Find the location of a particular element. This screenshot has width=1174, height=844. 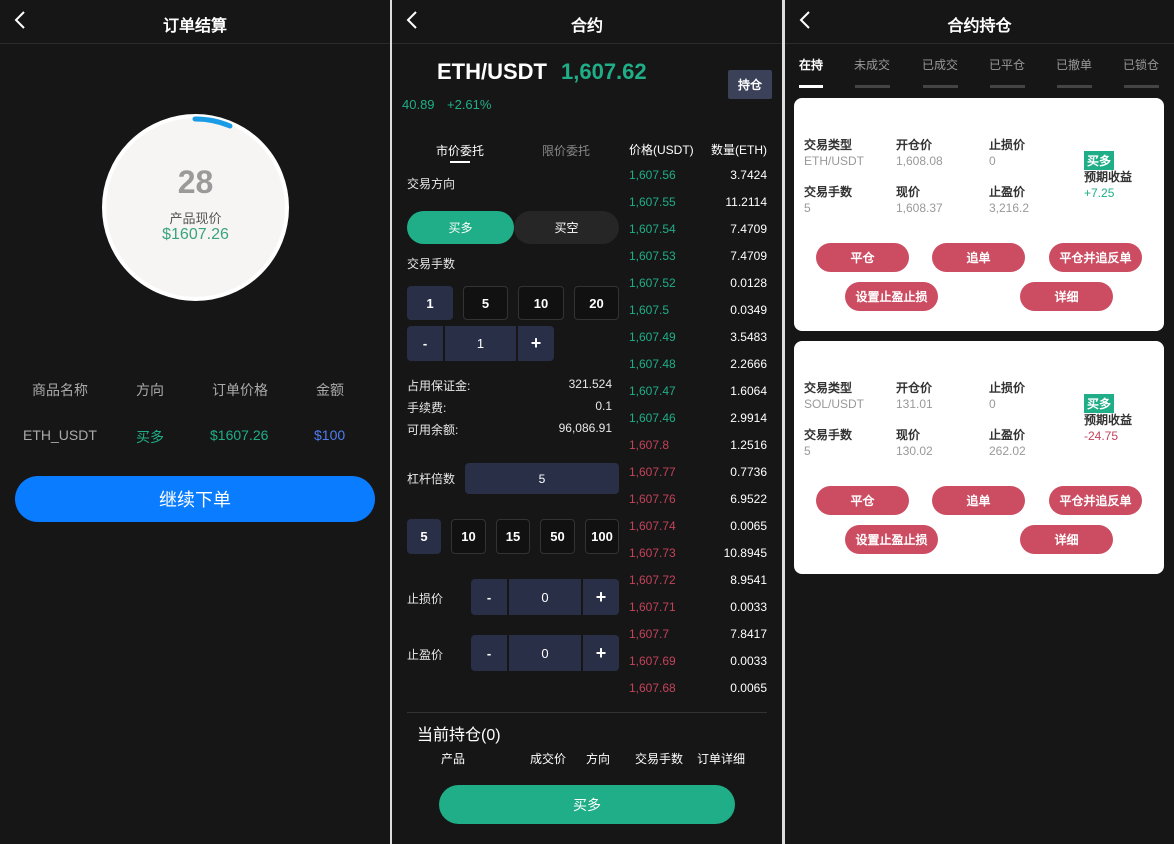

label-stop_loss: 止损价 is located at coordinates (1007, 388).